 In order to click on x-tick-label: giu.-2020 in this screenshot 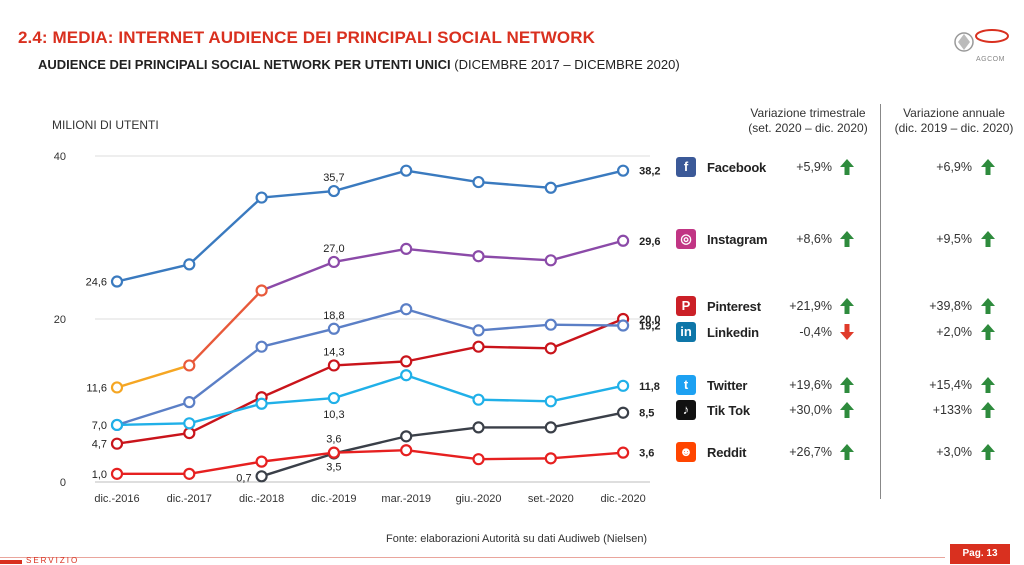, I will do `click(479, 499)`.